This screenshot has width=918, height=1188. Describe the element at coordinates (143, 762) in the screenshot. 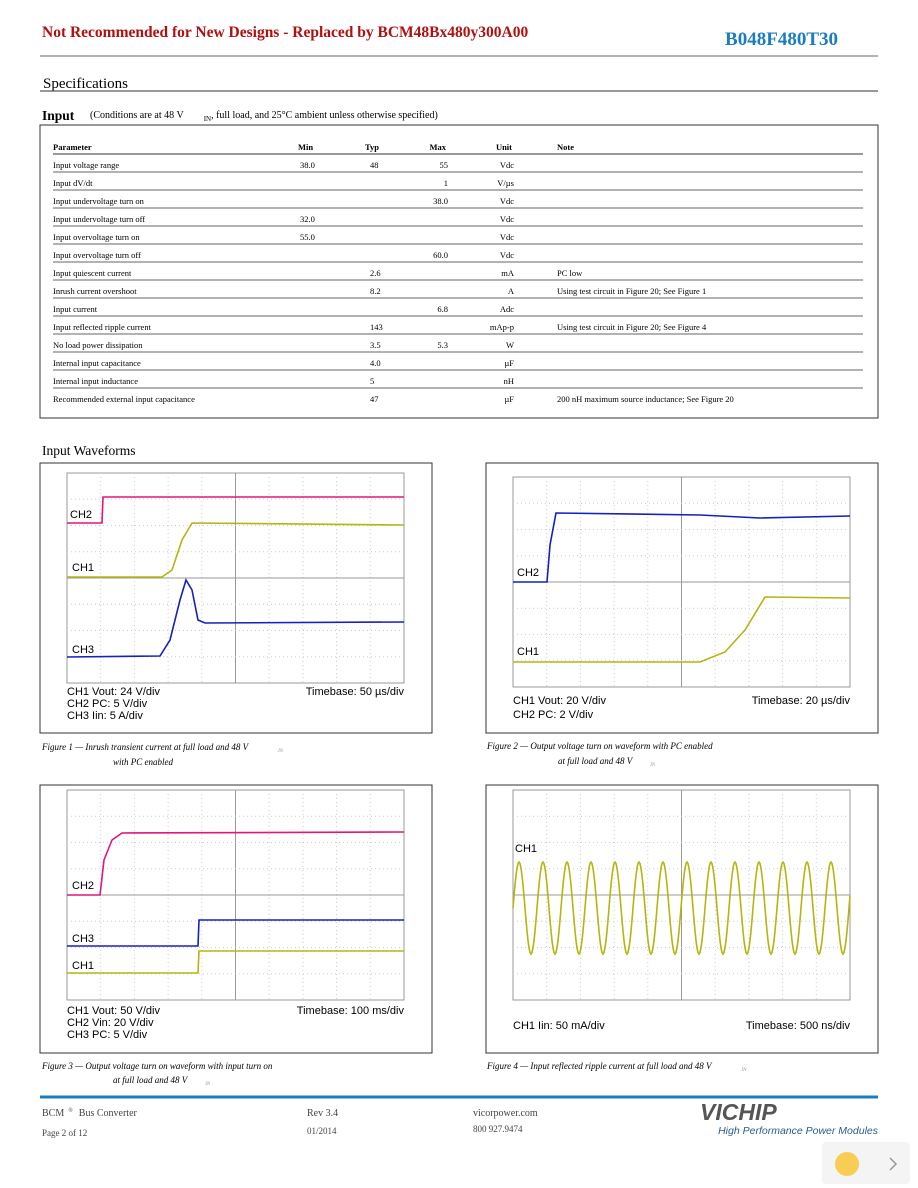

I see `caption-text: with PC enabled` at that location.